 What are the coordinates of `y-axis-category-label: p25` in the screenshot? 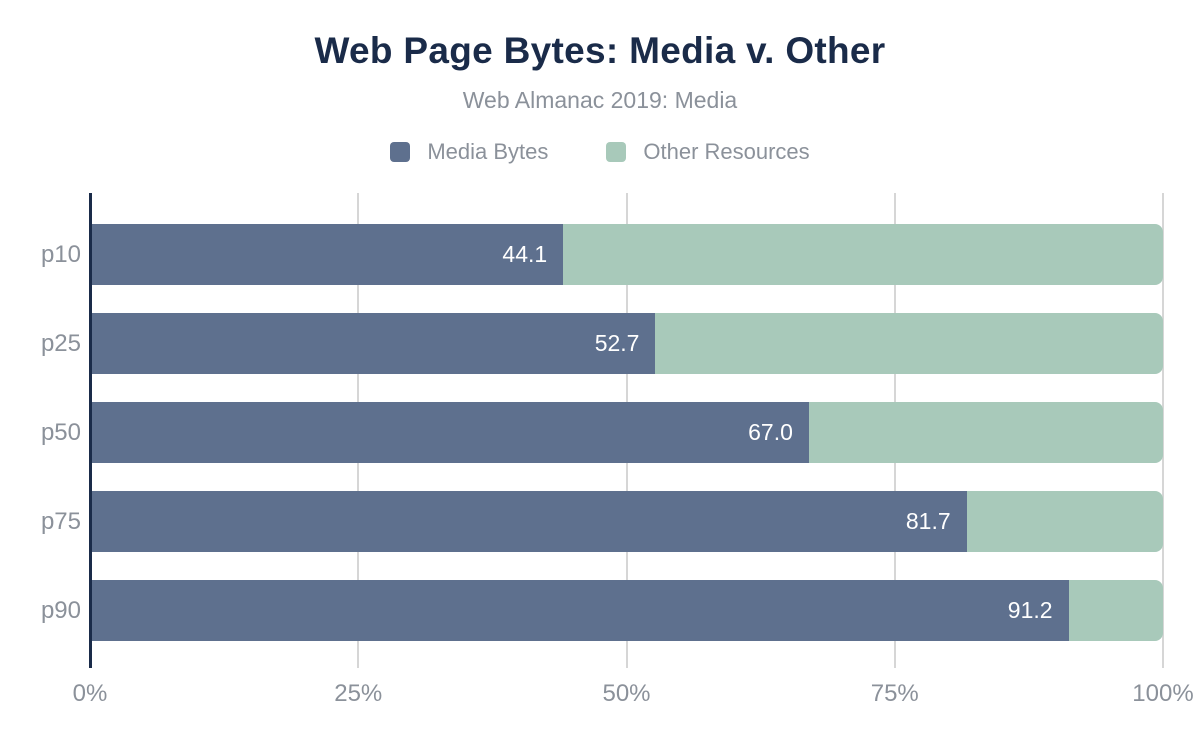 It's located at (60, 343).